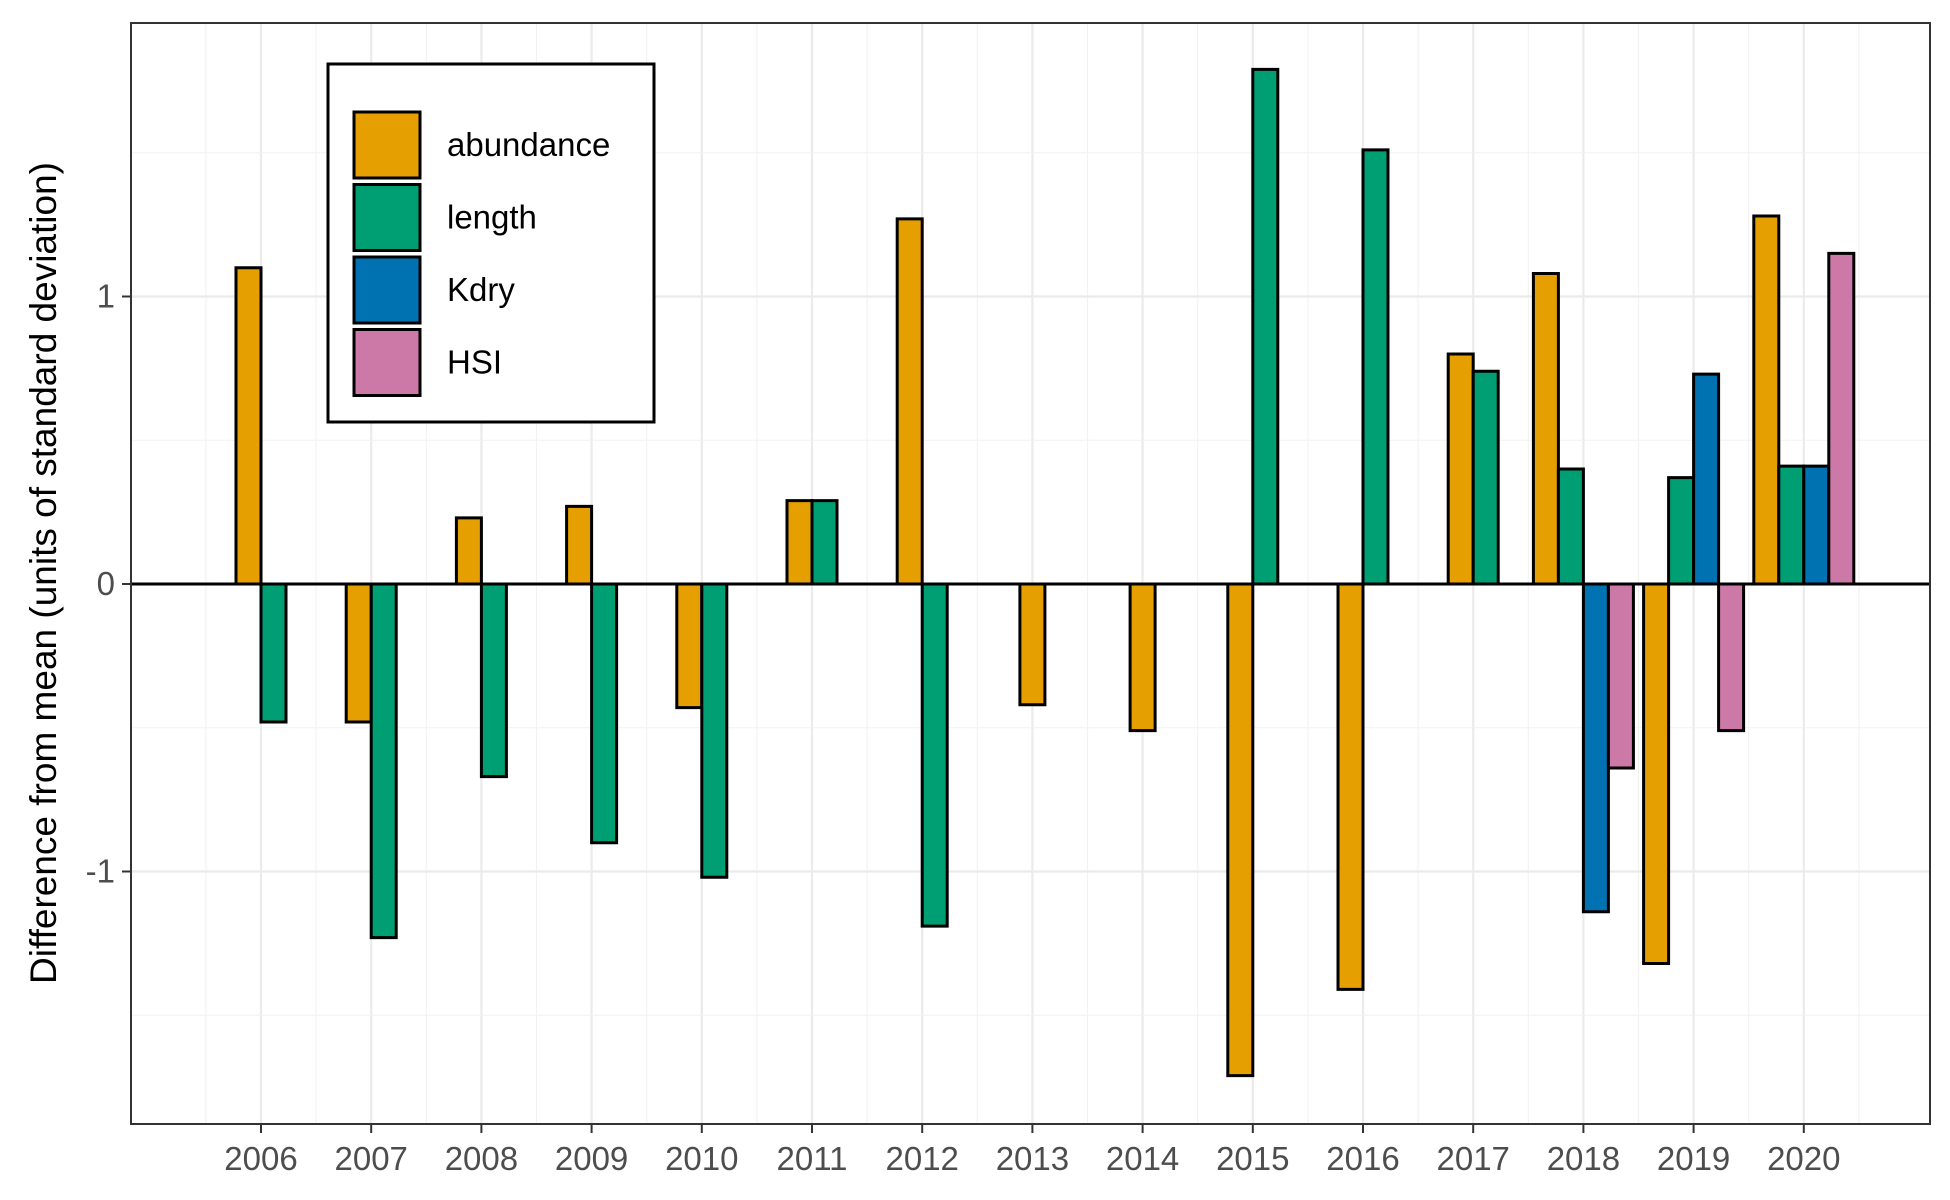  What do you see at coordinates (1362, 1158) in the screenshot?
I see `x-tick-label: 2016` at bounding box center [1362, 1158].